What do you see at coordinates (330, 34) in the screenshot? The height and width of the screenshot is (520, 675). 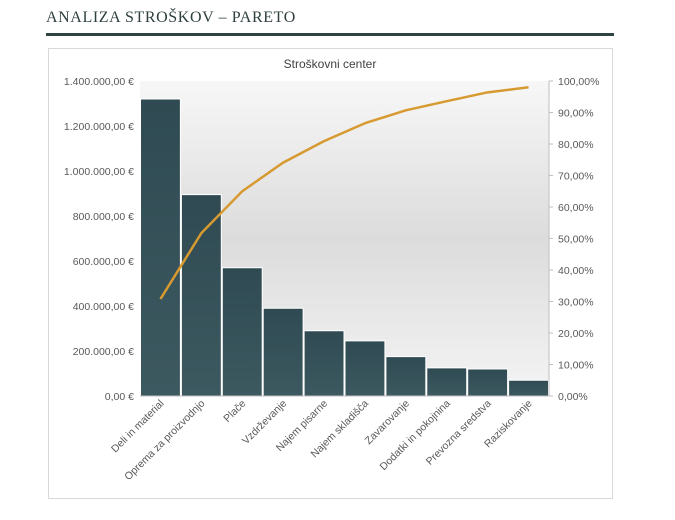 I see `title-divider` at bounding box center [330, 34].